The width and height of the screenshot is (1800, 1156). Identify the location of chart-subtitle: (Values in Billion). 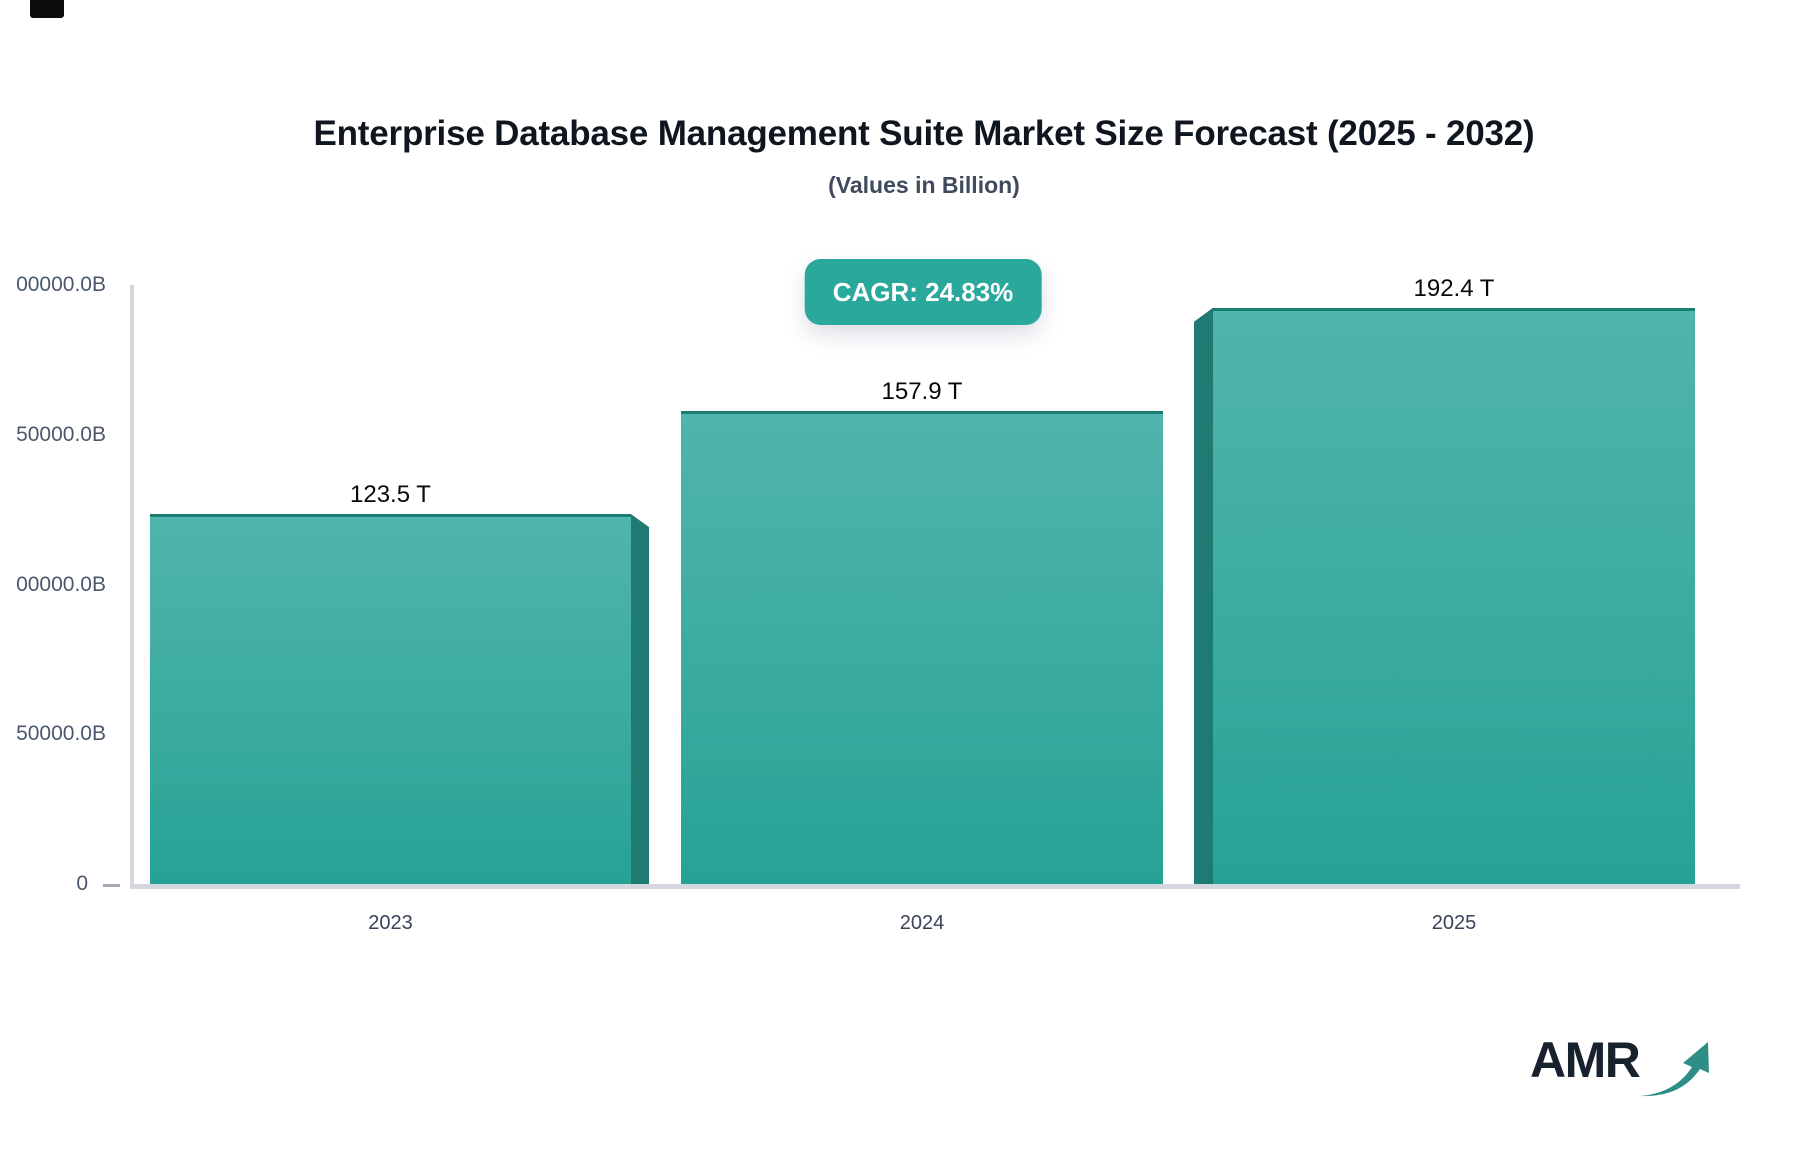
(924, 185).